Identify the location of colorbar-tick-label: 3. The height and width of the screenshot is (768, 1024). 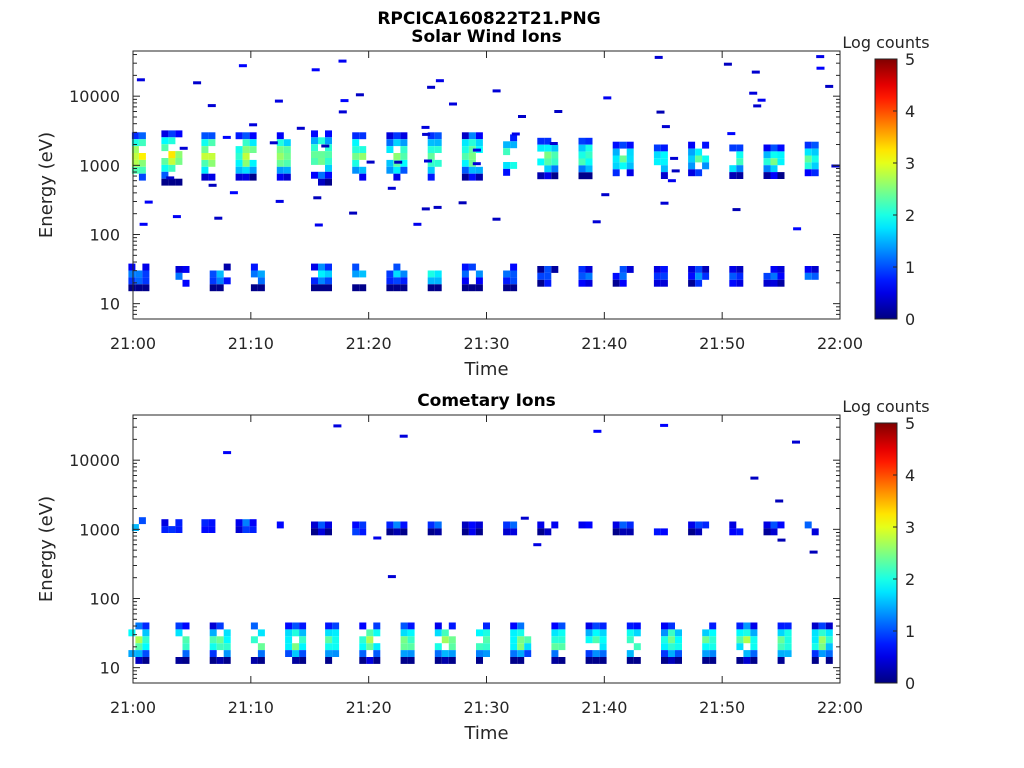
(910, 527).